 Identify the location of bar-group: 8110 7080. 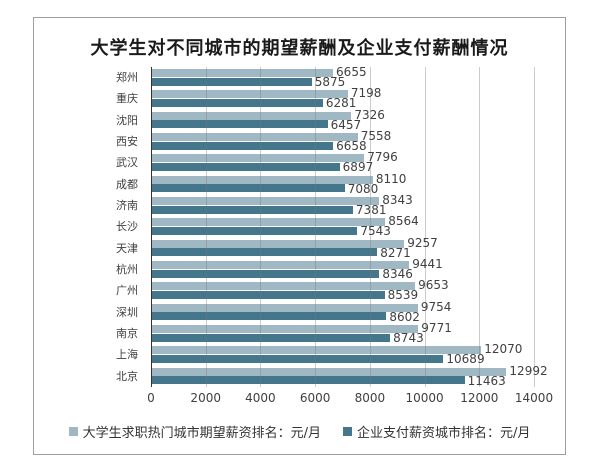
(342, 183).